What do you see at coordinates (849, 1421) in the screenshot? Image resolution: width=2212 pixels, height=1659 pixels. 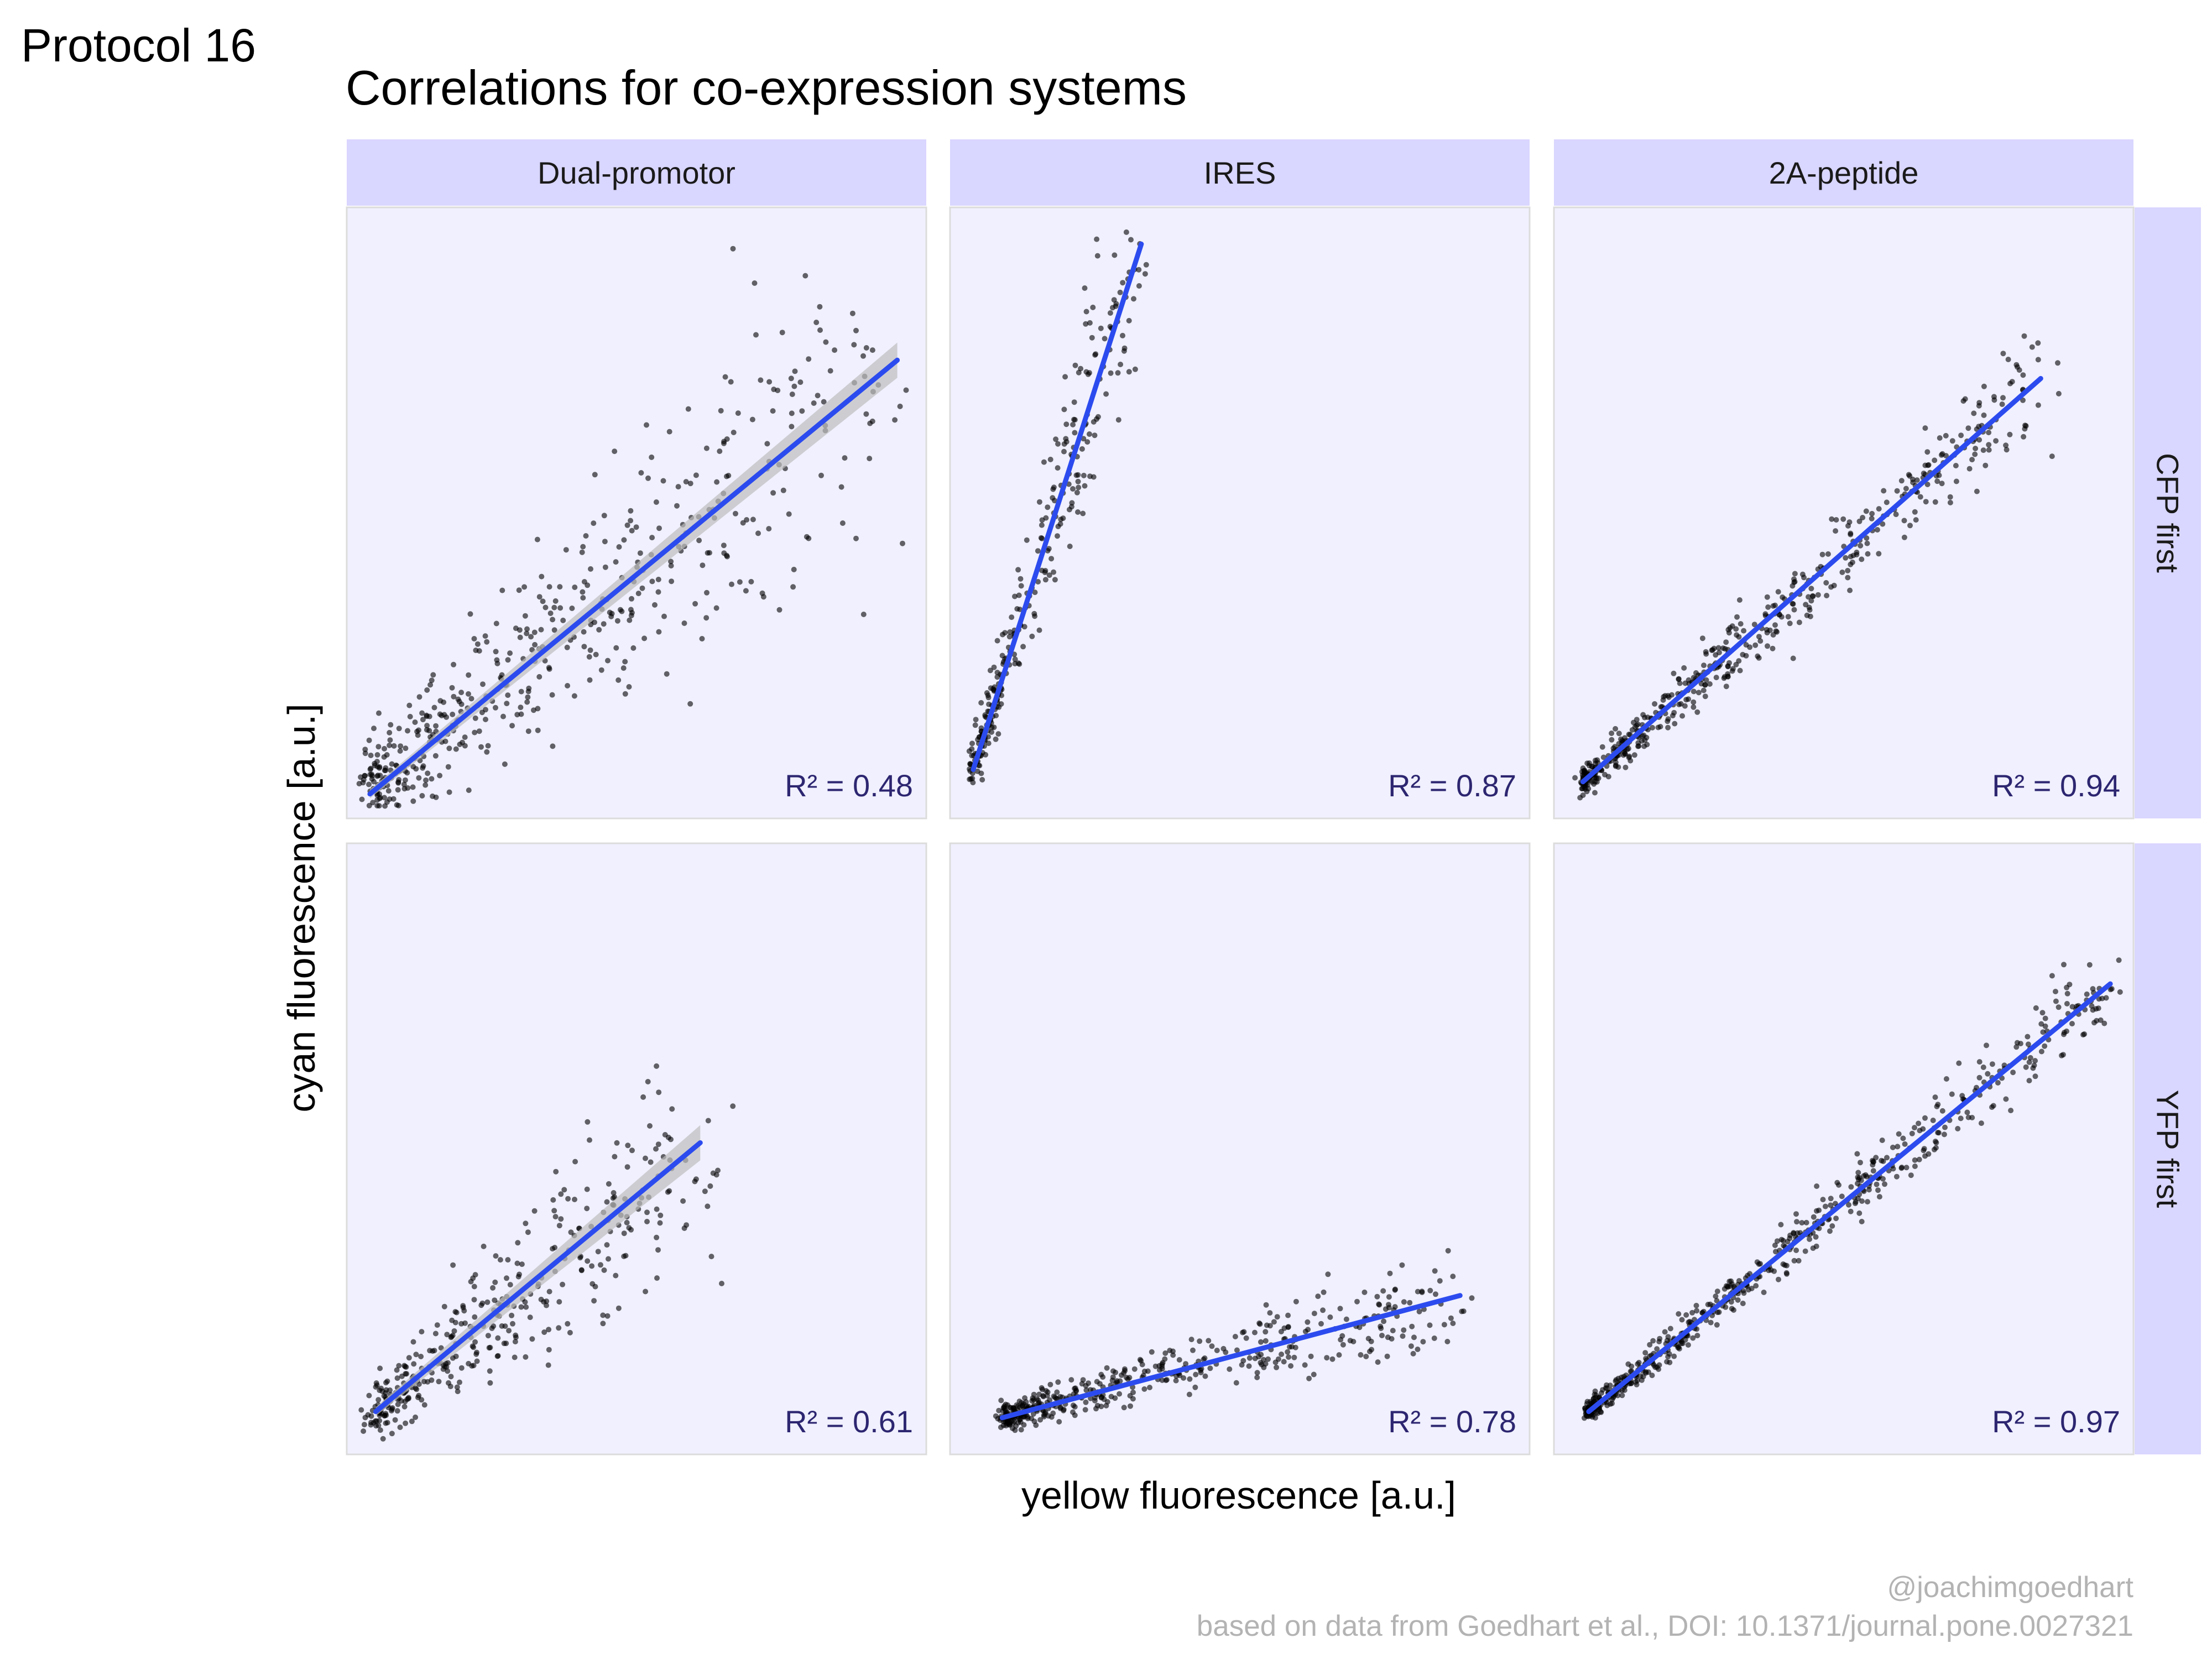 I see `r-squared-label: R² = 0.61` at bounding box center [849, 1421].